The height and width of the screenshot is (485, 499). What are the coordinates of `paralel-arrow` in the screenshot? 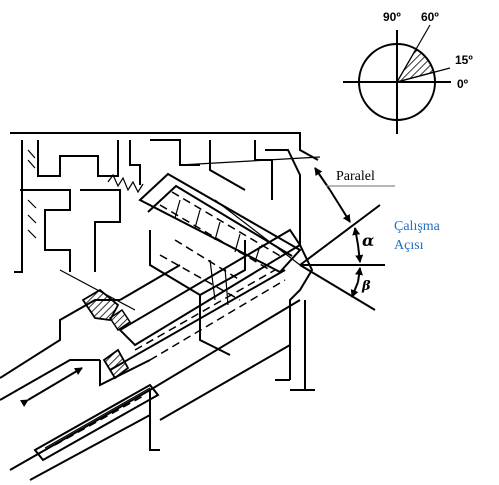 It's located at (340, 206).